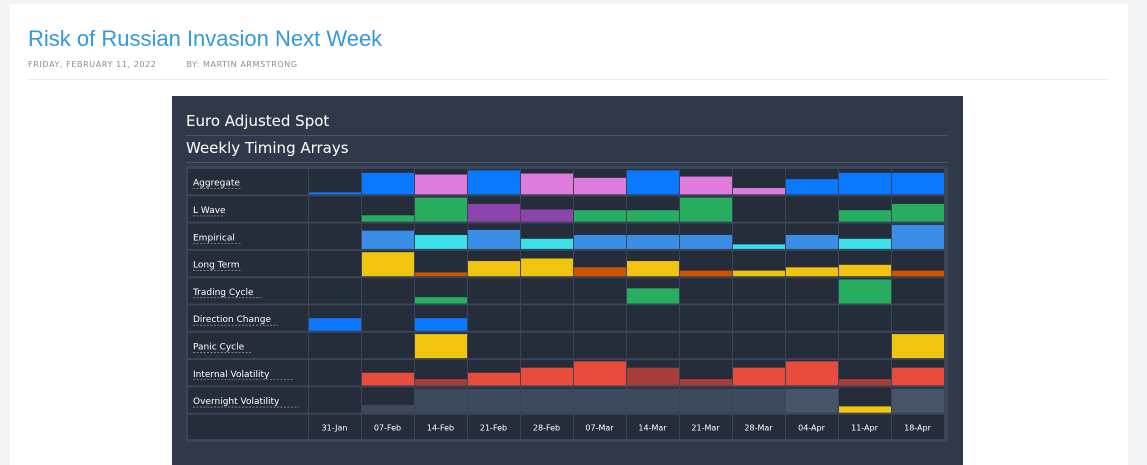 This screenshot has width=1147, height=465. I want to click on x-tick-label: 18-Apr, so click(917, 427).